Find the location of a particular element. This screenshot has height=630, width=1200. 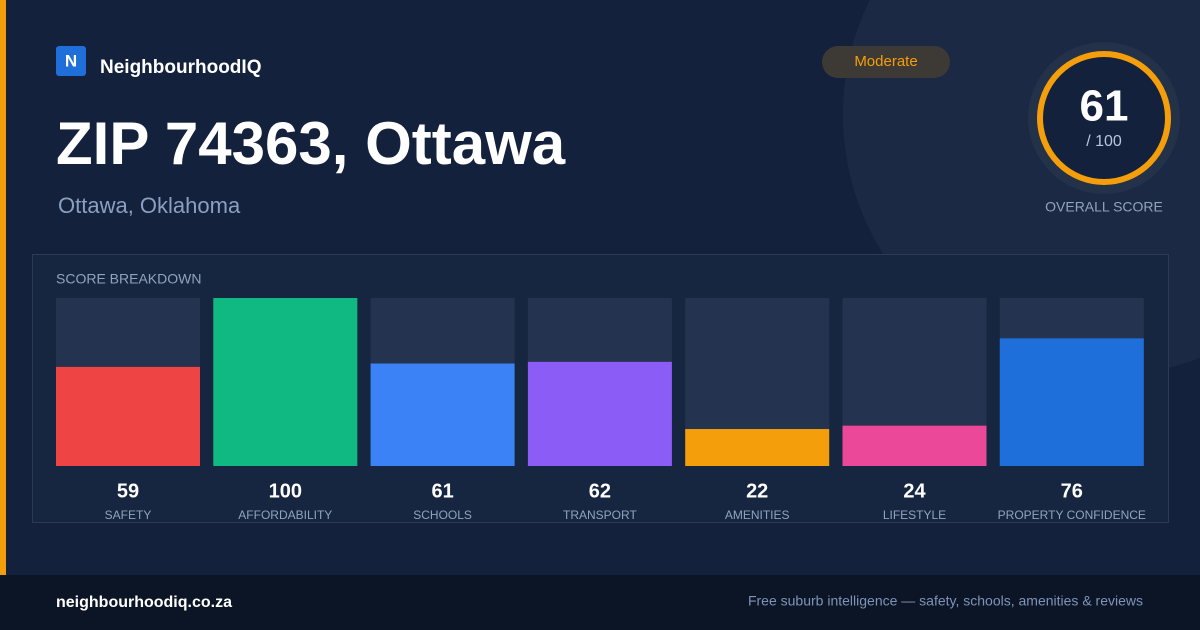

value-label: 59 is located at coordinates (128, 491).